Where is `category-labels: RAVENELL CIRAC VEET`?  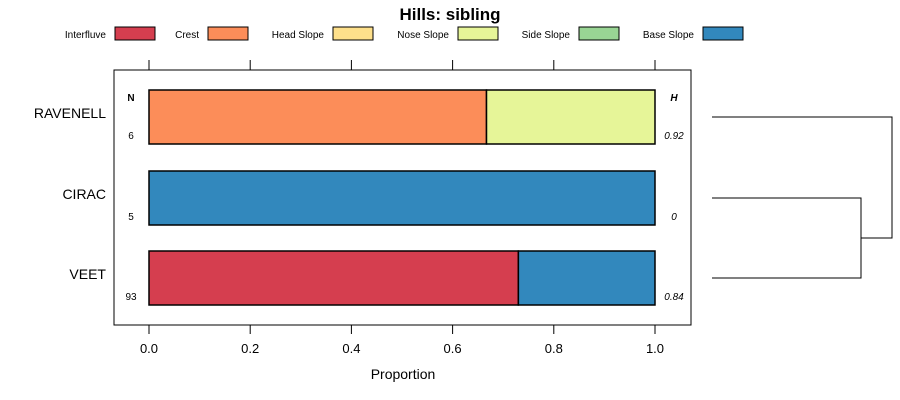 category-labels: RAVENELL CIRAC VEET is located at coordinates (70, 193).